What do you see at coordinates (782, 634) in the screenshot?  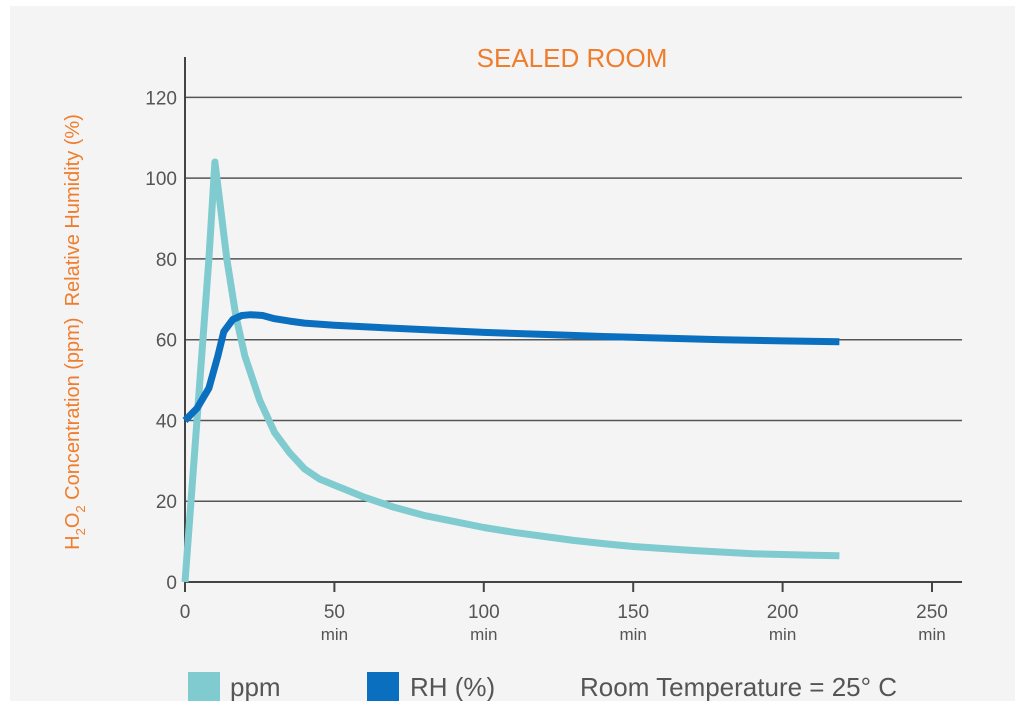 I see `x-tick-unit-200: min` at bounding box center [782, 634].